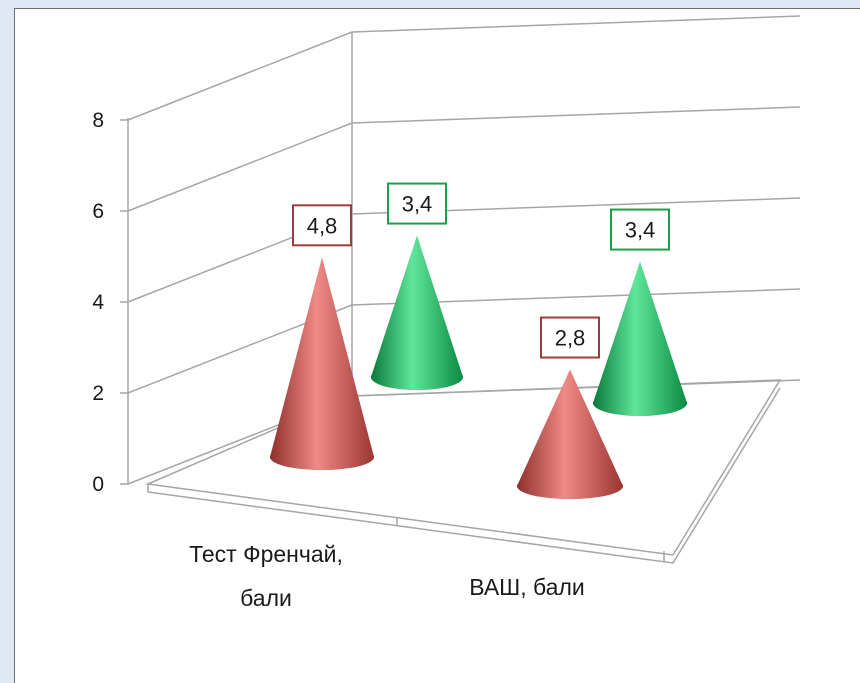 This screenshot has height=683, width=860. I want to click on data-label: 2,8, so click(570, 338).